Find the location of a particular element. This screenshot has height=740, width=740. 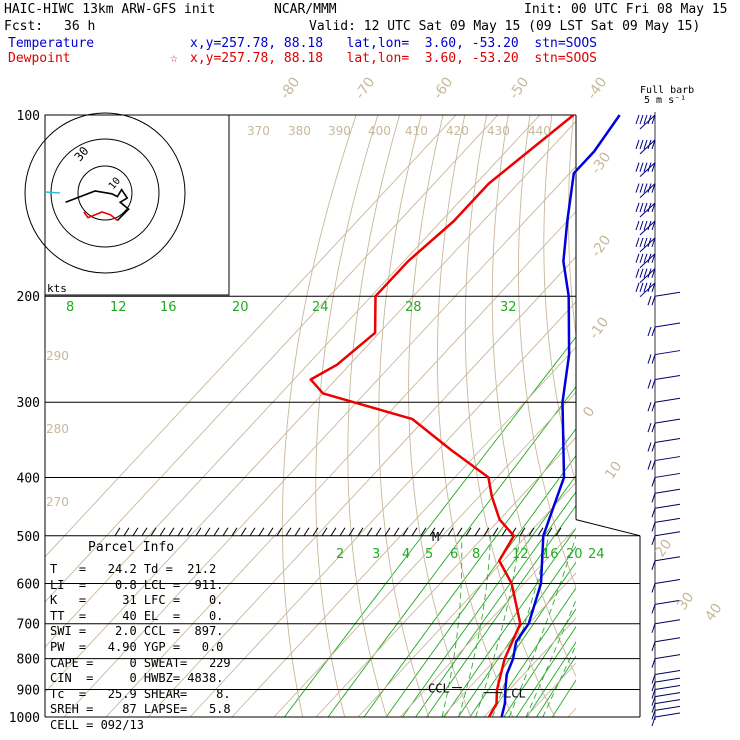

pressure-tick-label: 1000 is located at coordinates (24, 718).